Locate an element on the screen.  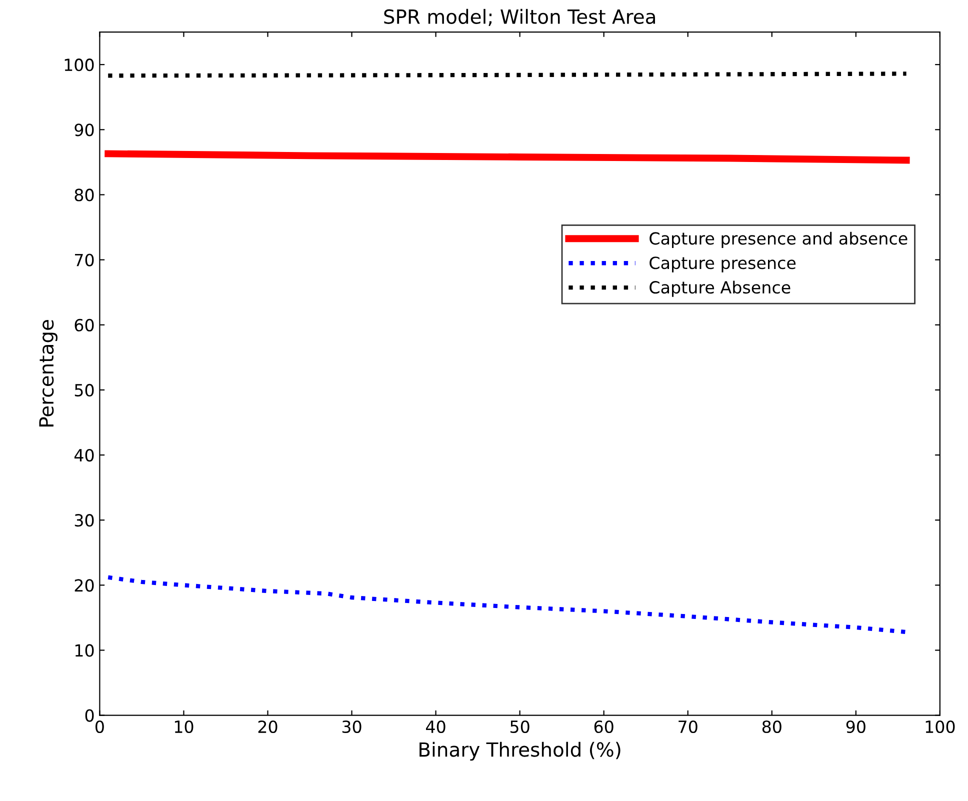
x-axis-title: Binary Threshold (%) is located at coordinates (520, 751).